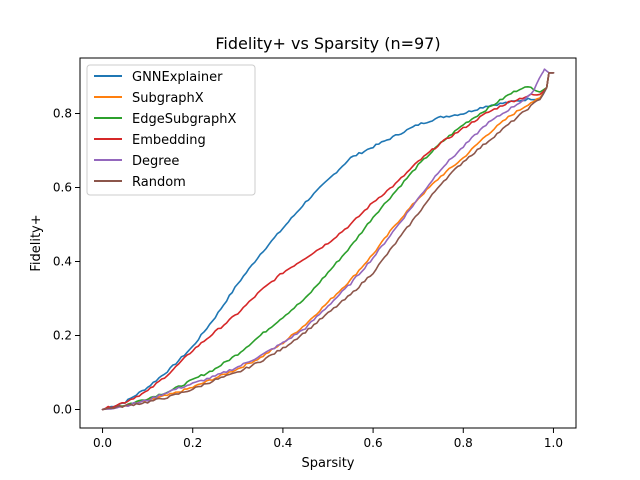 The width and height of the screenshot is (640, 480). What do you see at coordinates (155, 161) in the screenshot?
I see `legend-label: Degree` at bounding box center [155, 161].